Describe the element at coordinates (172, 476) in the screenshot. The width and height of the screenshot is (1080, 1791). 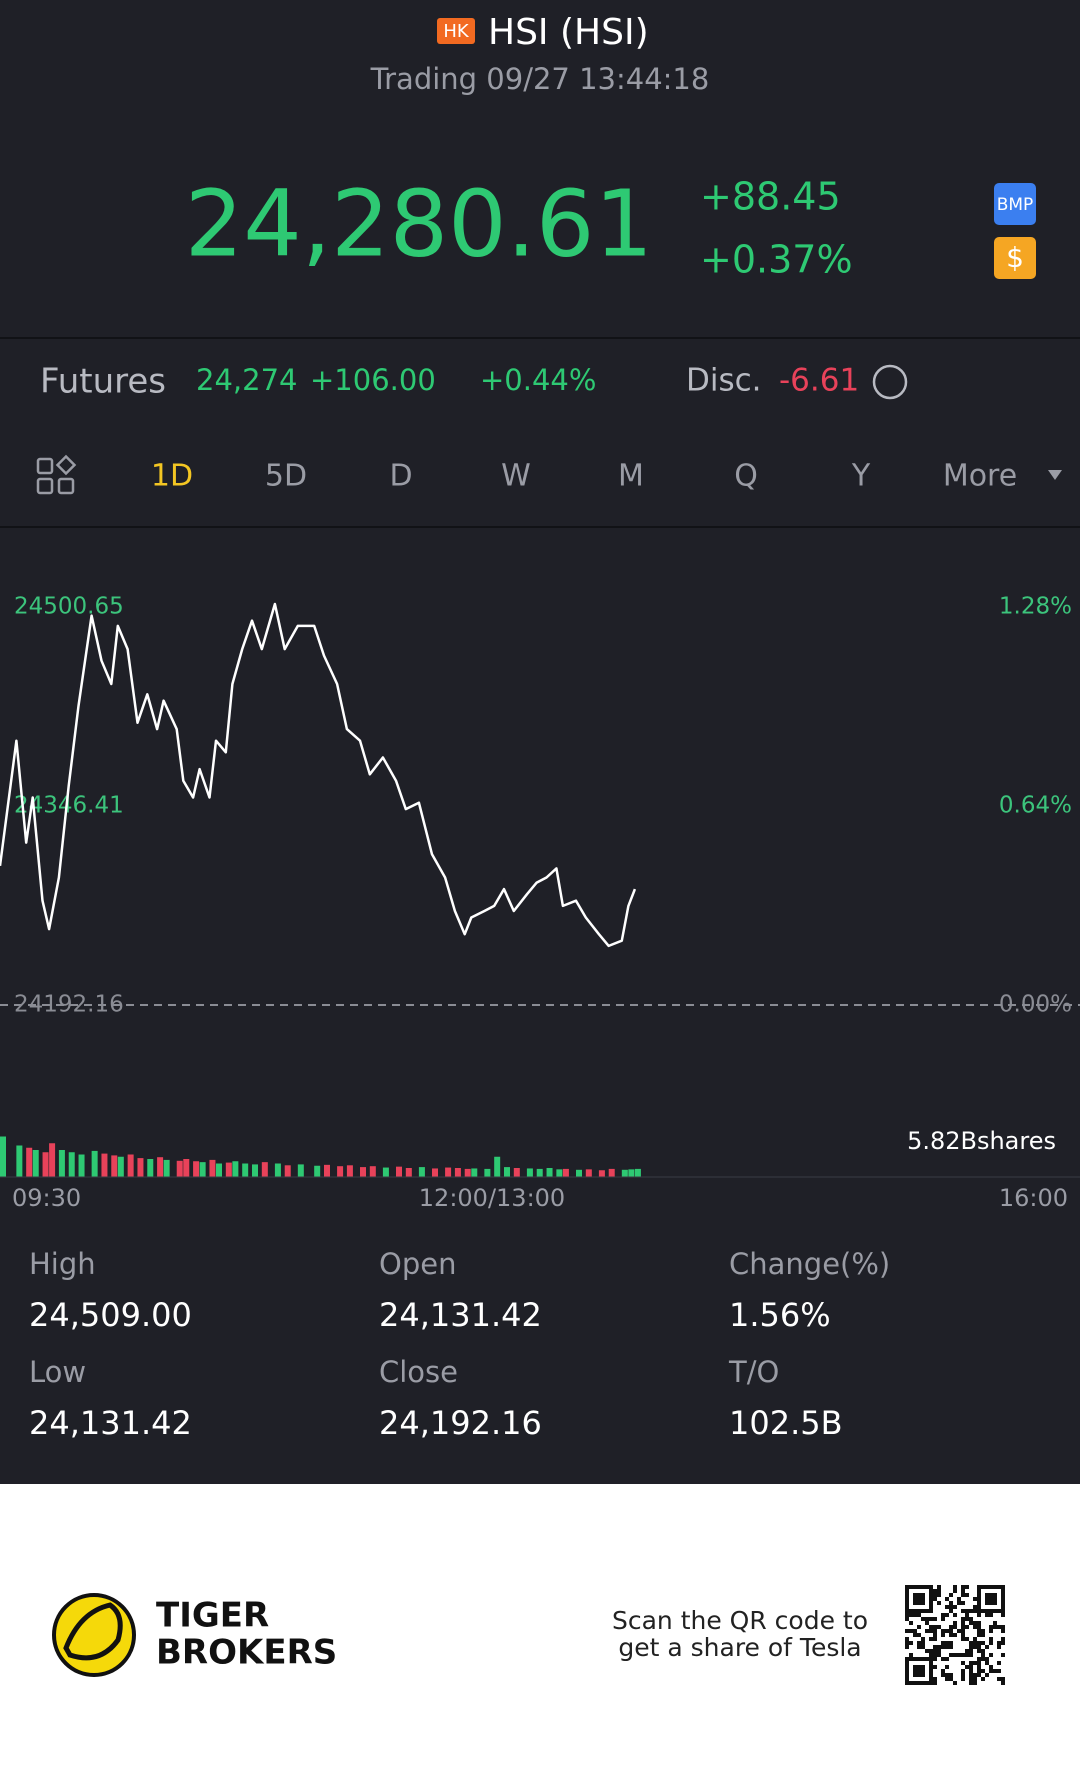
I see `tab: 1D` at that location.